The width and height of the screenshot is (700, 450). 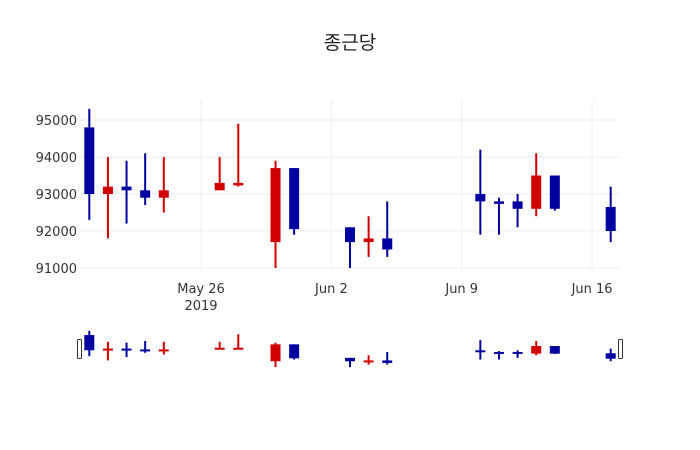 I want to click on range-slider, so click(x=350, y=349).